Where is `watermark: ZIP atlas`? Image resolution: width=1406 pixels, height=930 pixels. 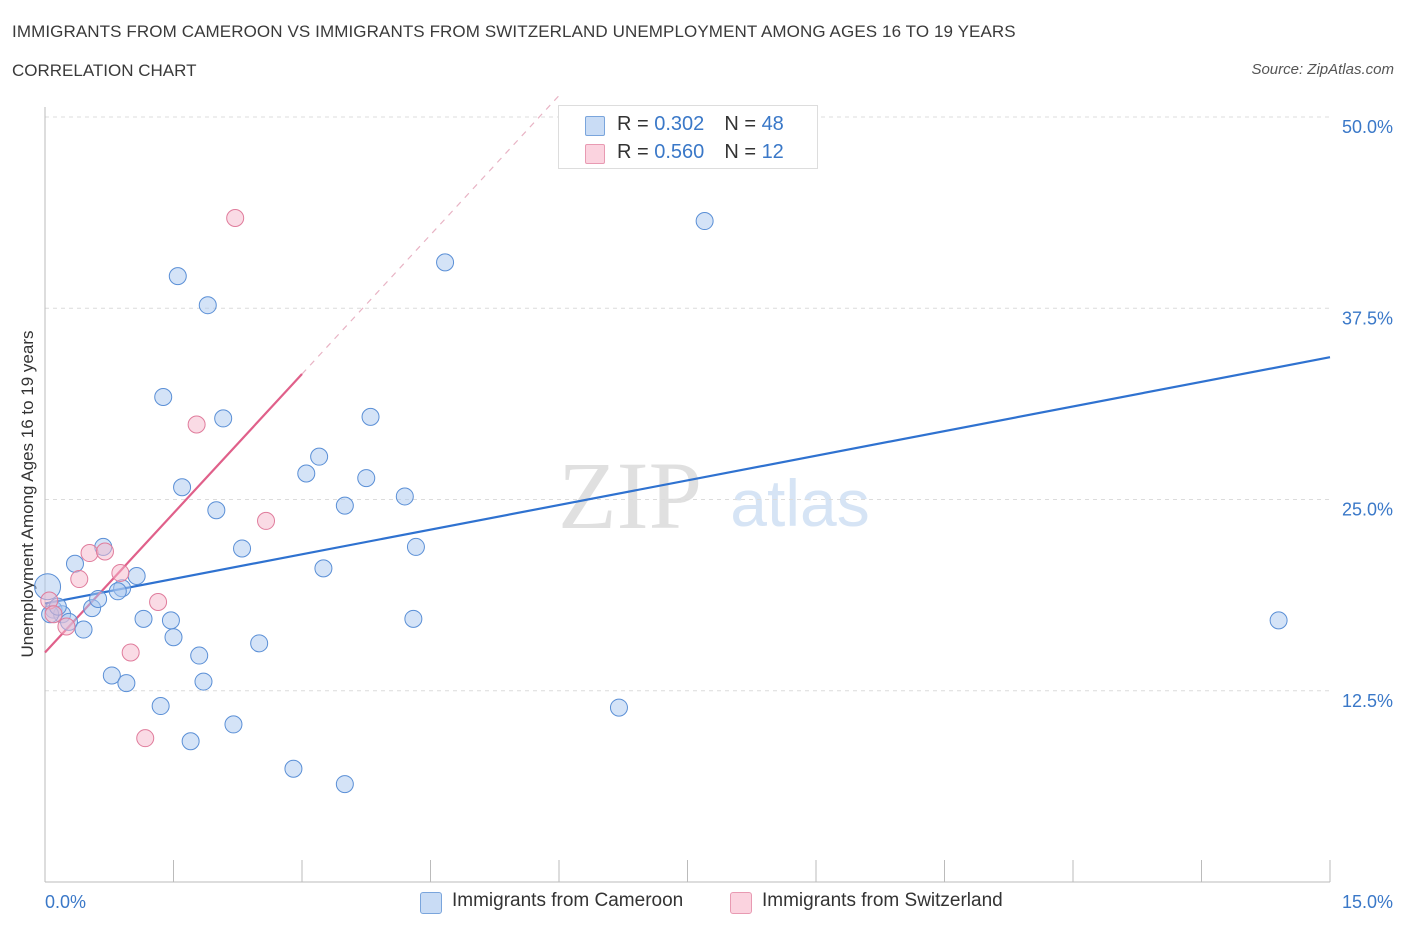 watermark: ZIP atlas is located at coordinates (714, 495).